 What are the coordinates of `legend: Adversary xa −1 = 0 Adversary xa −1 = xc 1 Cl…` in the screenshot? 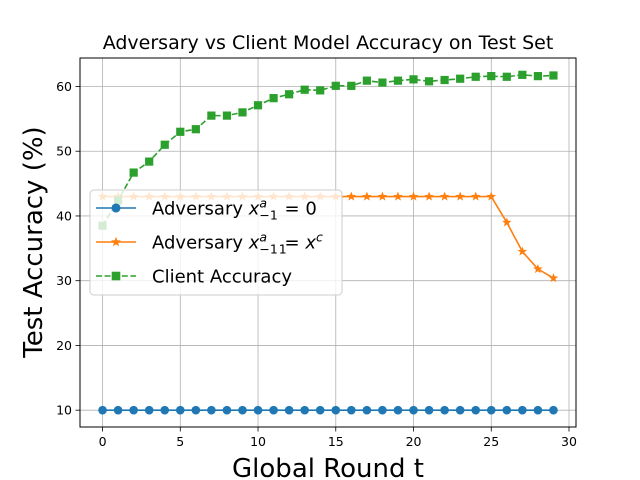 It's located at (216, 242).